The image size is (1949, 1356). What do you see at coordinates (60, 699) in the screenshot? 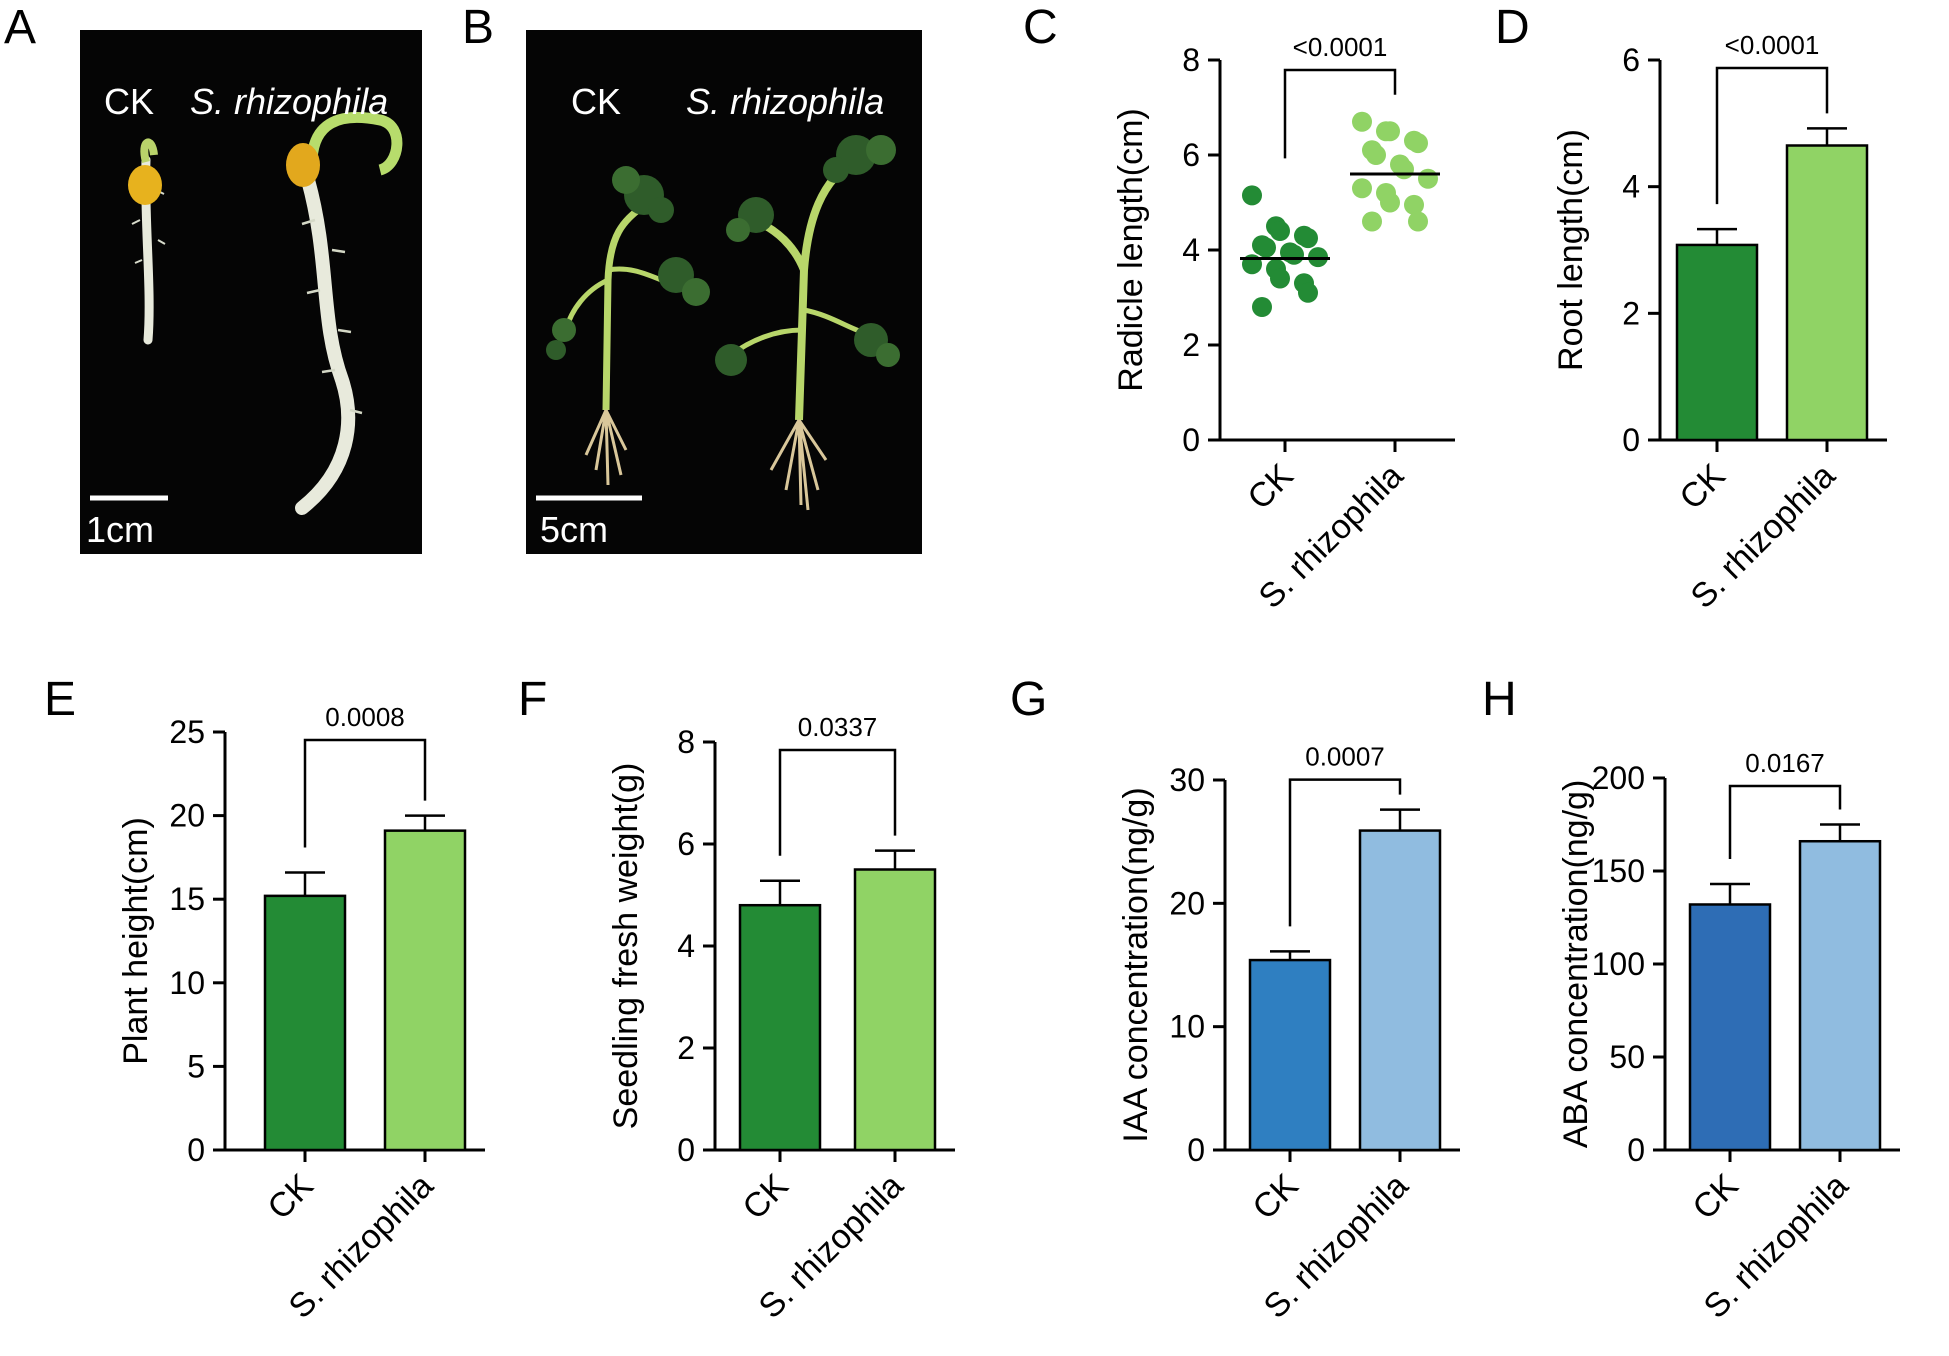
I see `panel-letter-e: E` at bounding box center [60, 699].